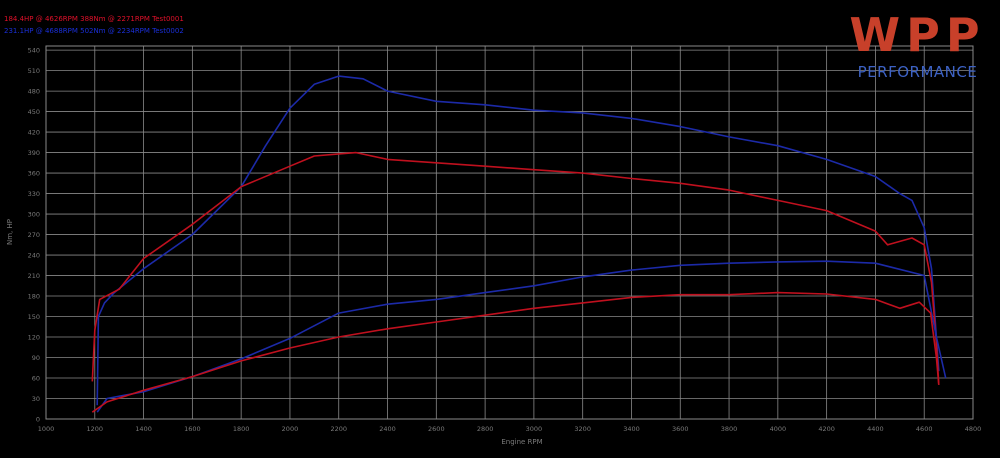 Image resolution: width=1000 pixels, height=458 pixels. Describe the element at coordinates (917, 35) in the screenshot. I see `logo-wordmark: WPP` at that location.